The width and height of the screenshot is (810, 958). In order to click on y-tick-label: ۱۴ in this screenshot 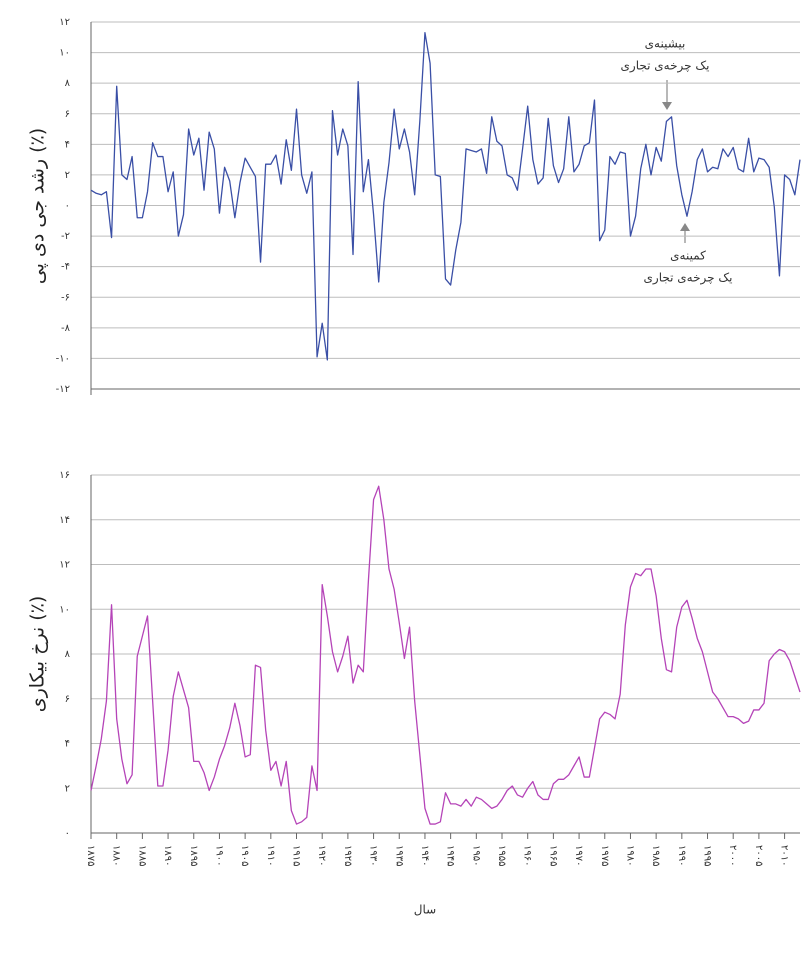, I will do `click(64, 520)`.